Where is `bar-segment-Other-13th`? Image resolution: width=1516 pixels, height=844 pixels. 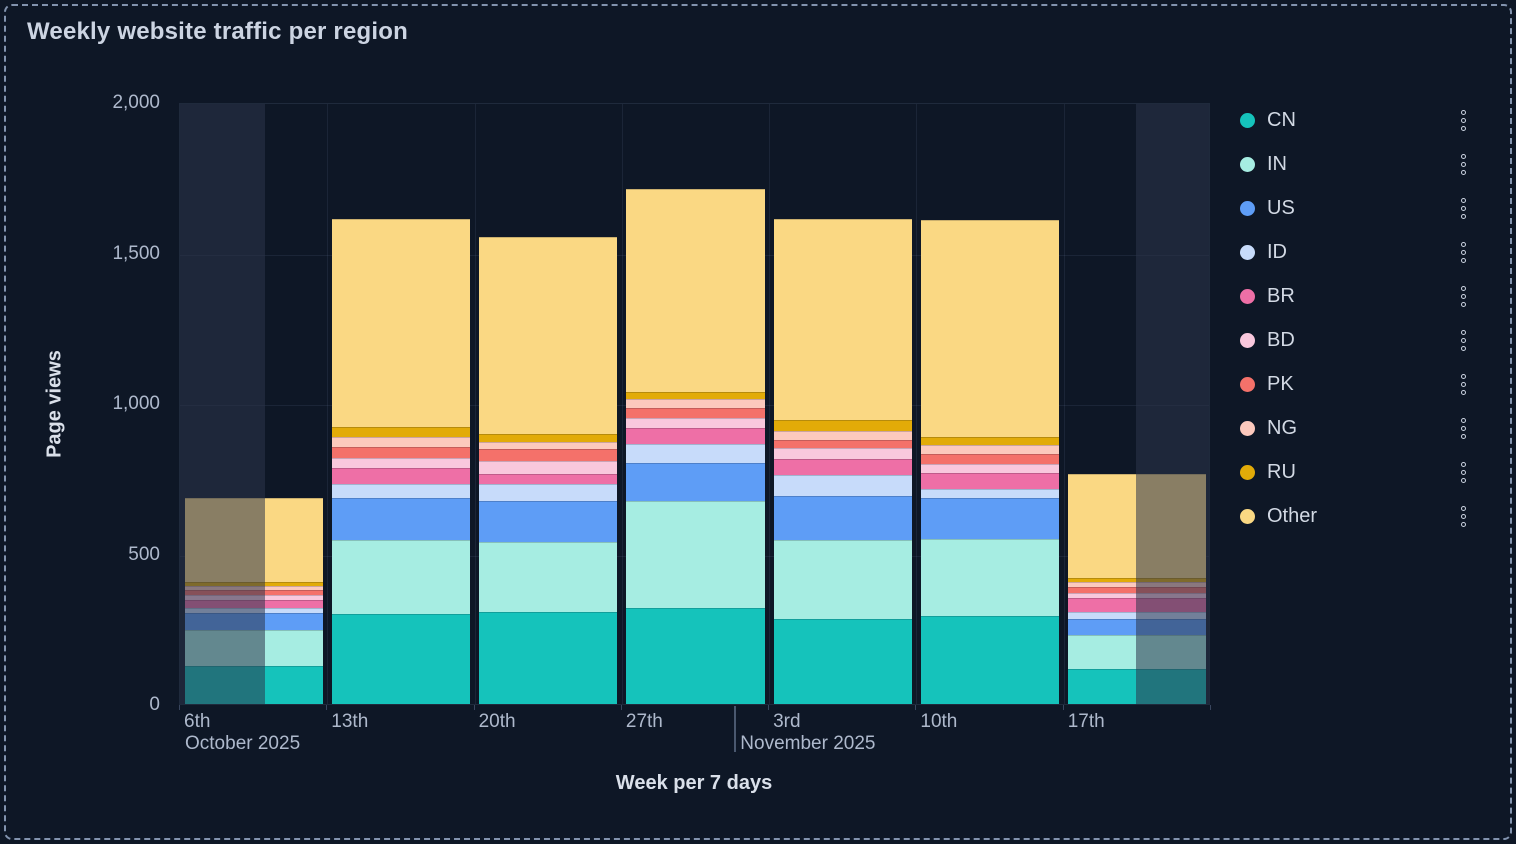 bar-segment-Other-13th is located at coordinates (401, 323).